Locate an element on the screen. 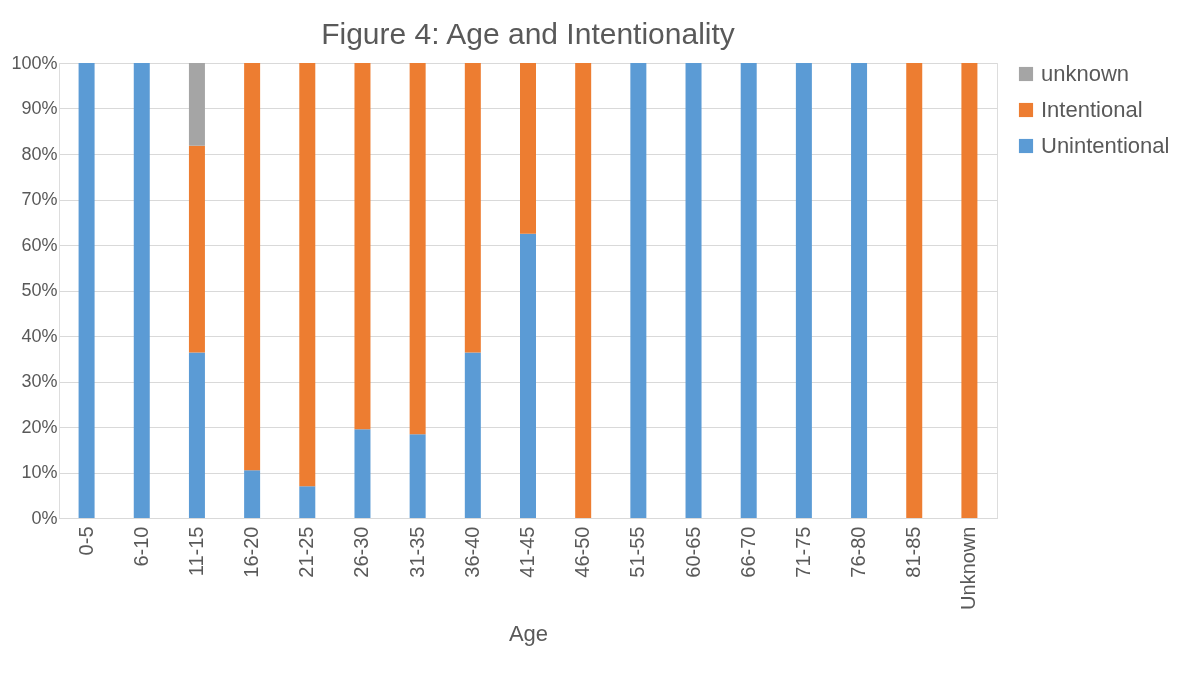 Image resolution: width=1191 pixels, height=675 pixels. x-axis-title: Age is located at coordinates (528, 633).